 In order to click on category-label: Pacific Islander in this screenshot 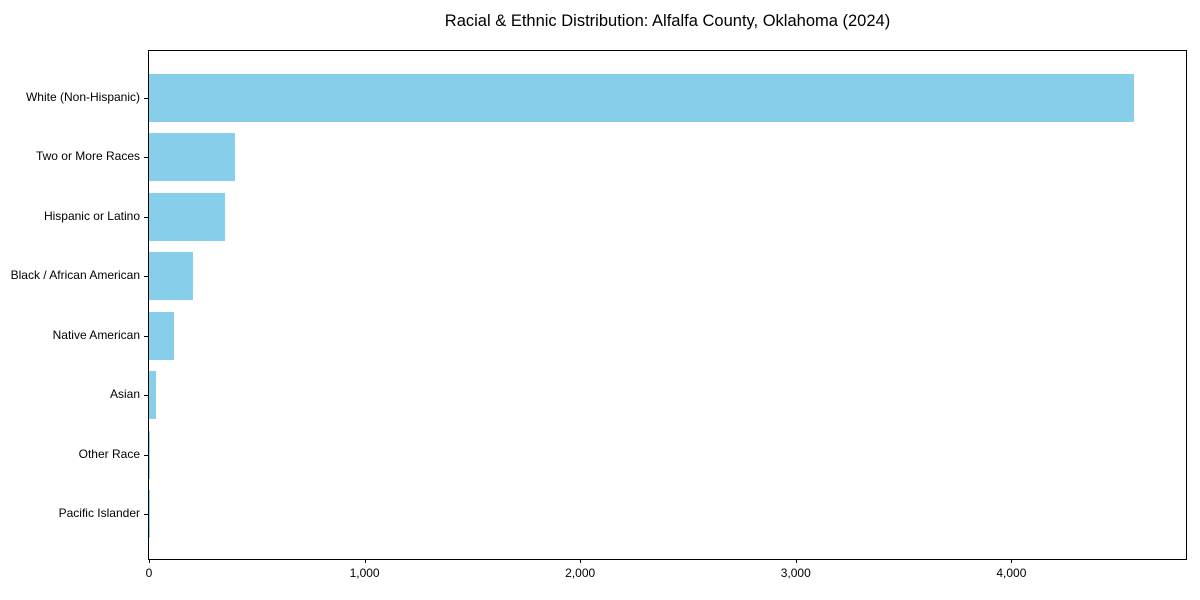, I will do `click(99, 513)`.